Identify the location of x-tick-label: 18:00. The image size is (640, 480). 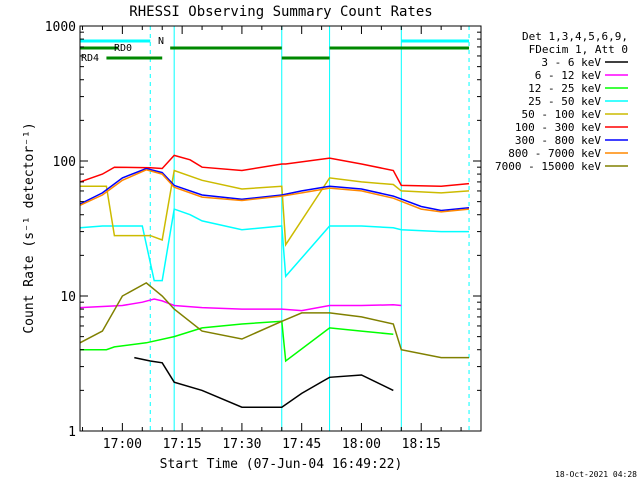
(361, 444).